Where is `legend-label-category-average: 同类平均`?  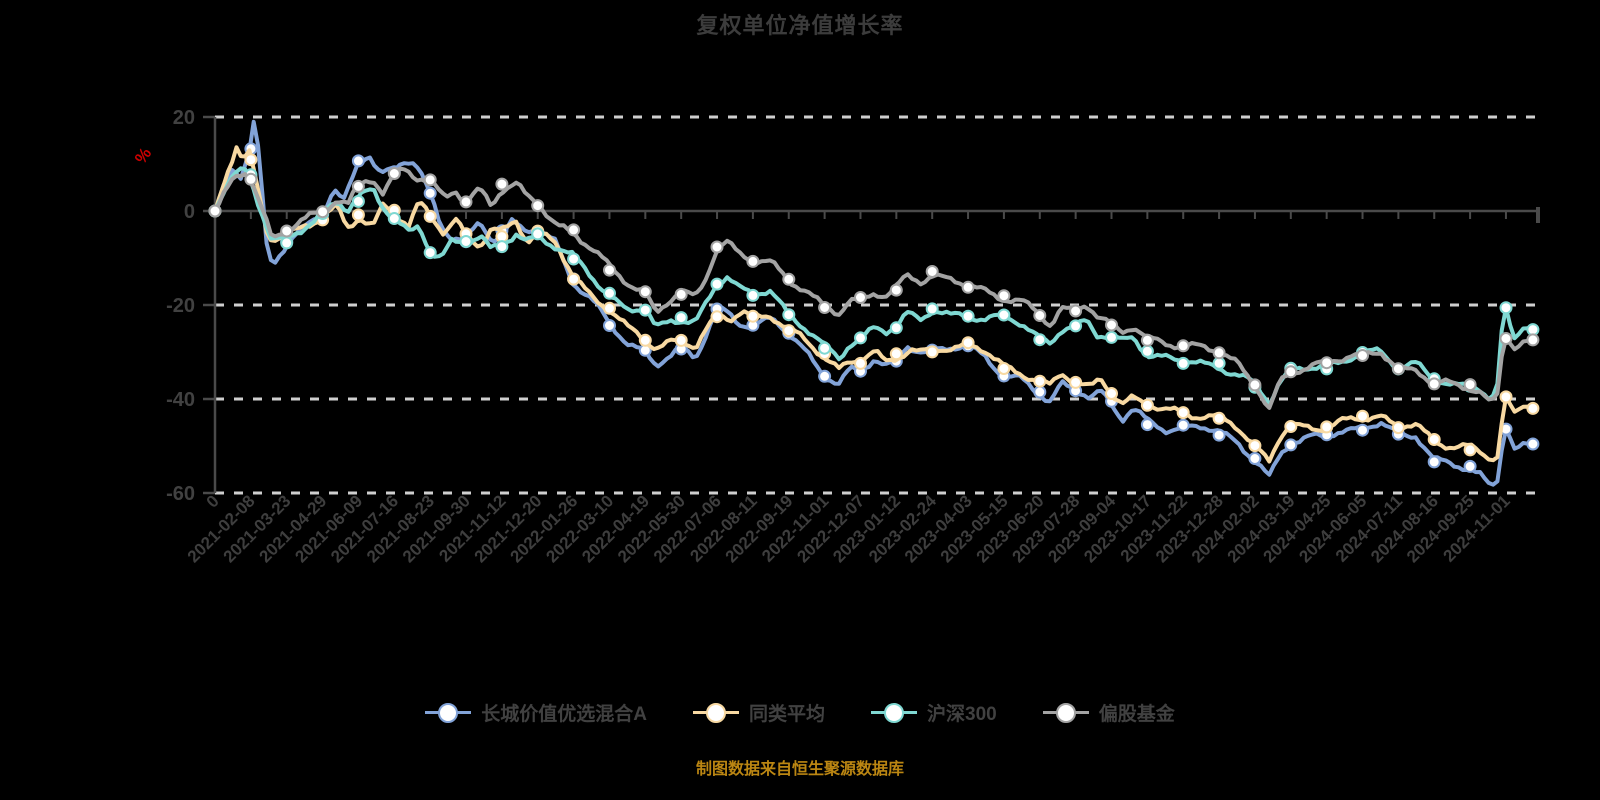 legend-label-category-average: 同类平均 is located at coordinates (787, 714).